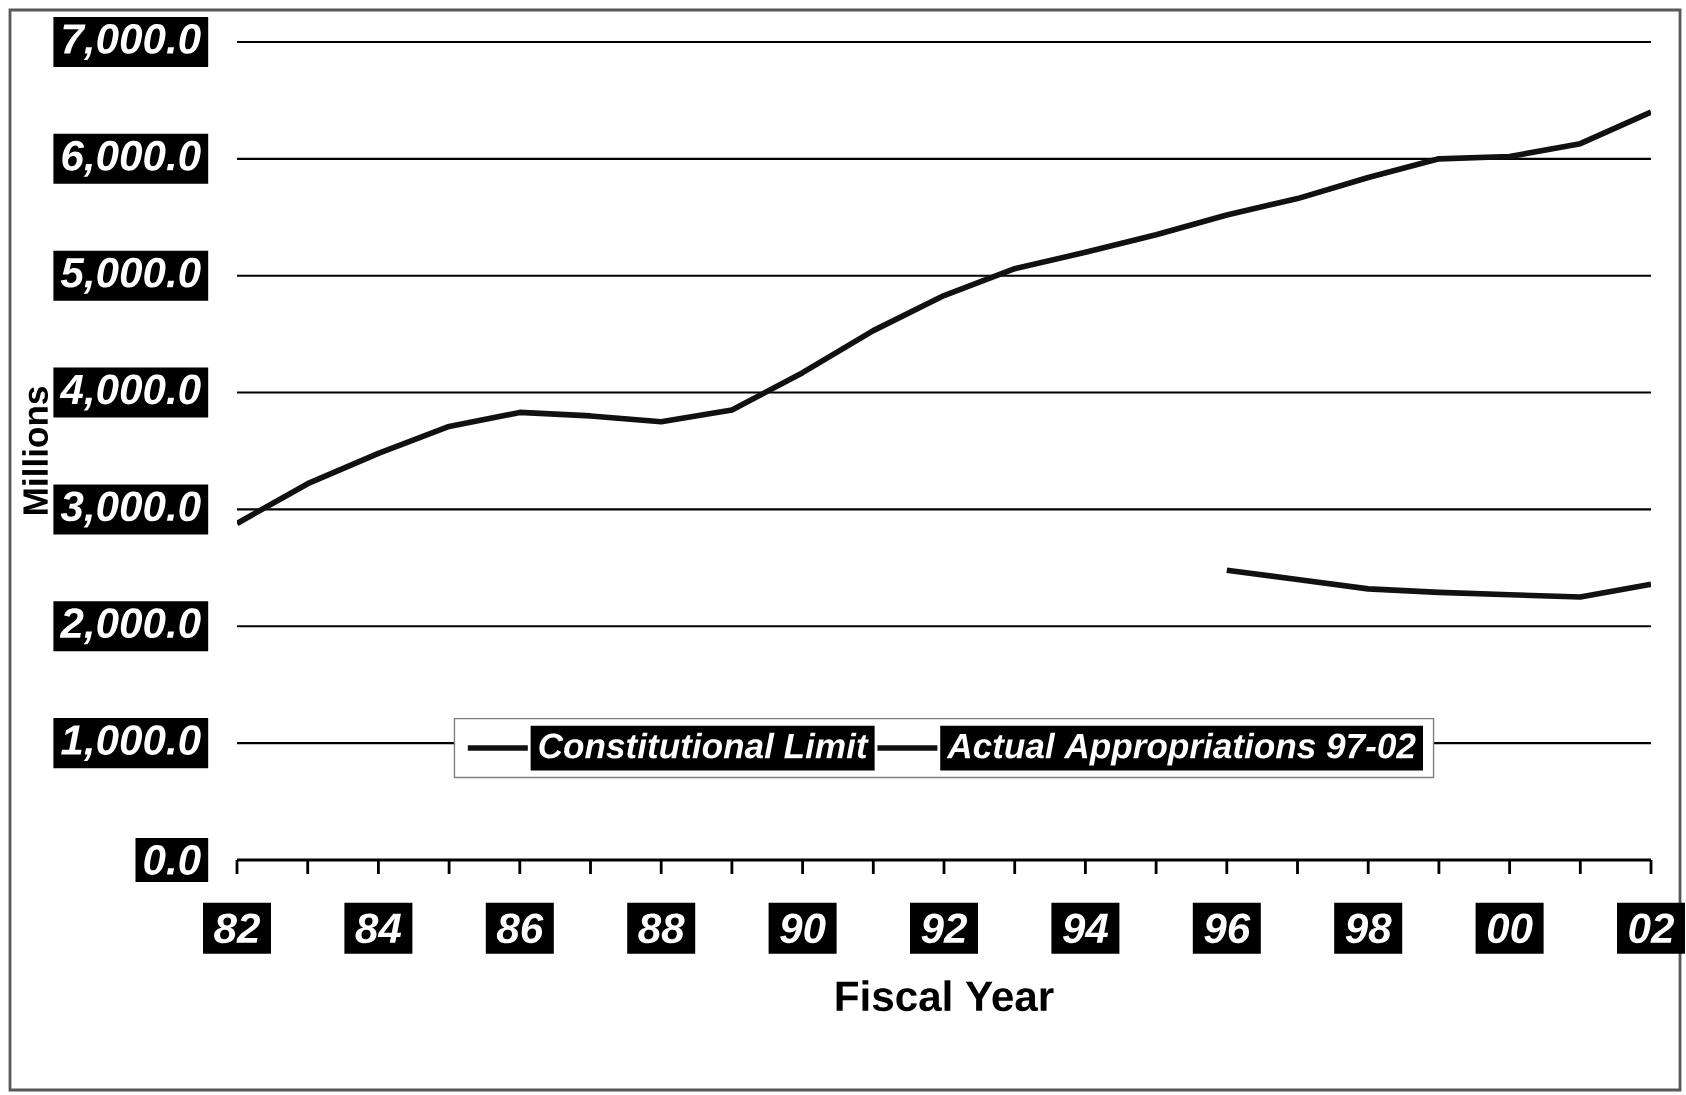 This screenshot has height=1095, width=1686. I want to click on y-tick-label: 2,000.0, so click(130, 626).